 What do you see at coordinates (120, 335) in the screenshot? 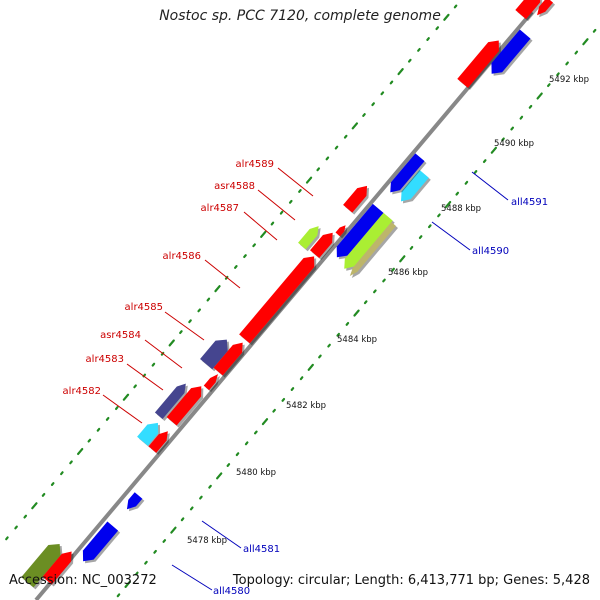
I see `gene-label-asr4584: asr4584` at bounding box center [120, 335].